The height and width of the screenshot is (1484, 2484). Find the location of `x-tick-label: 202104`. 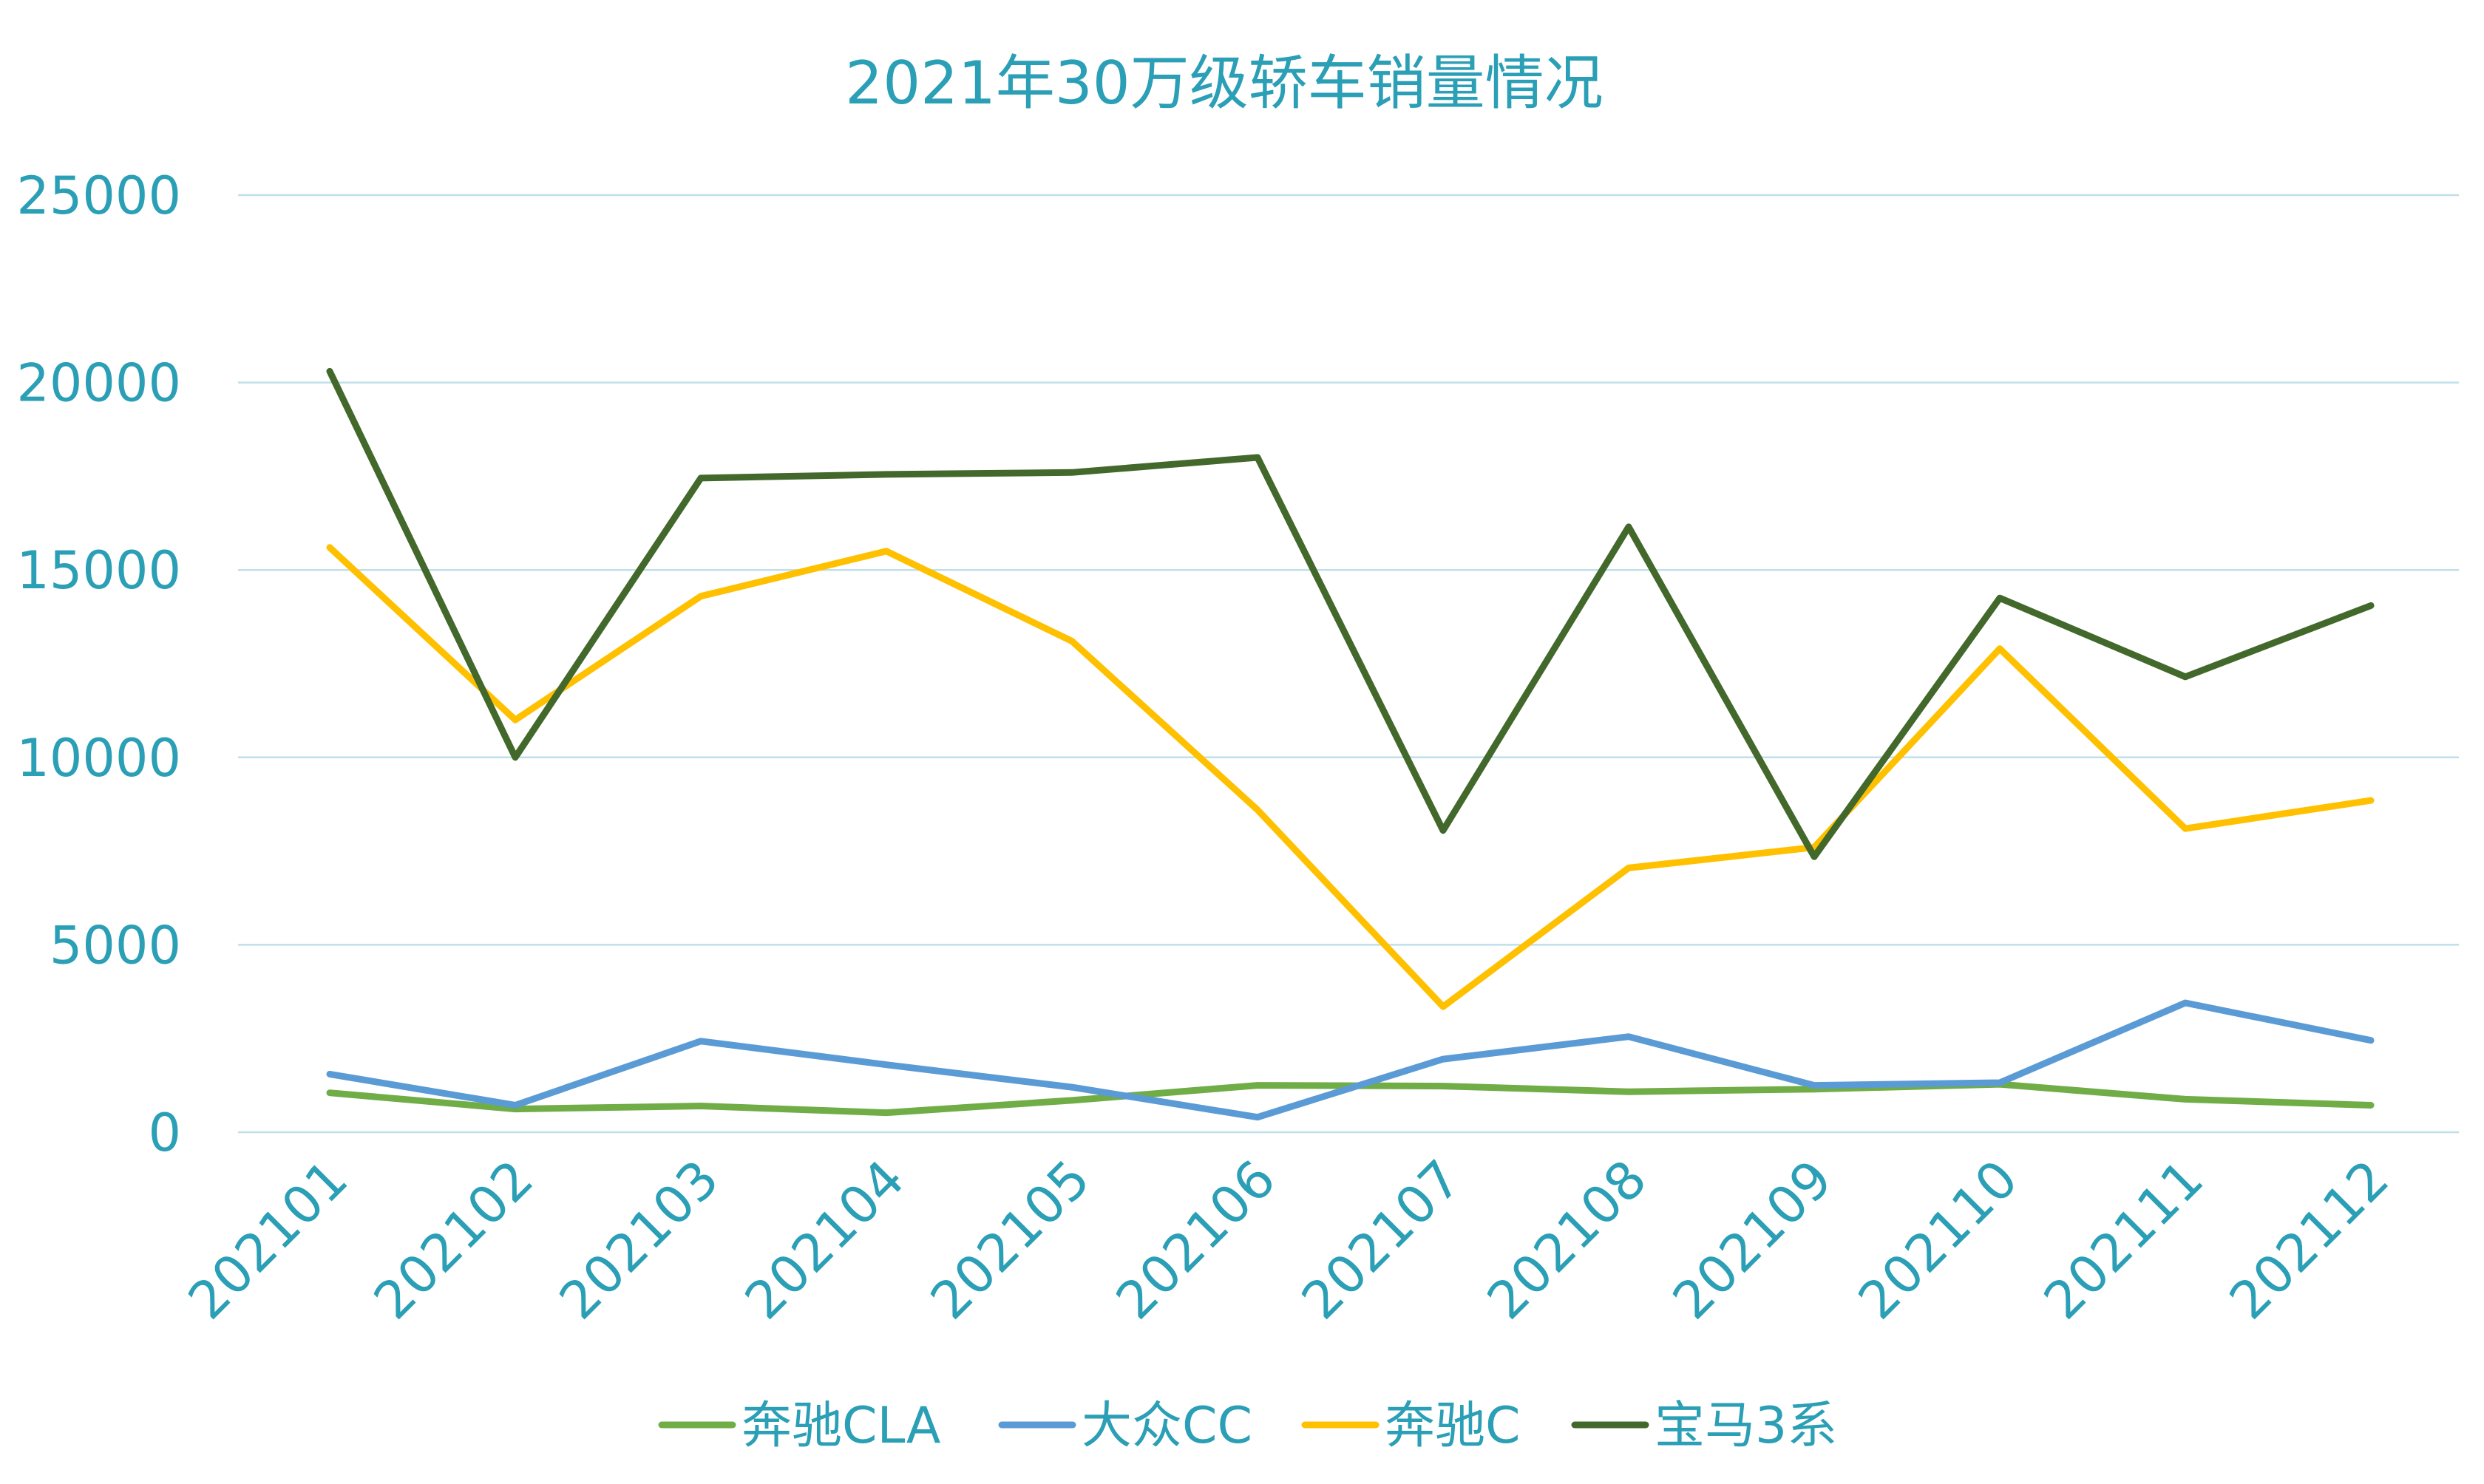

x-tick-label: 202104 is located at coordinates (825, 1239).